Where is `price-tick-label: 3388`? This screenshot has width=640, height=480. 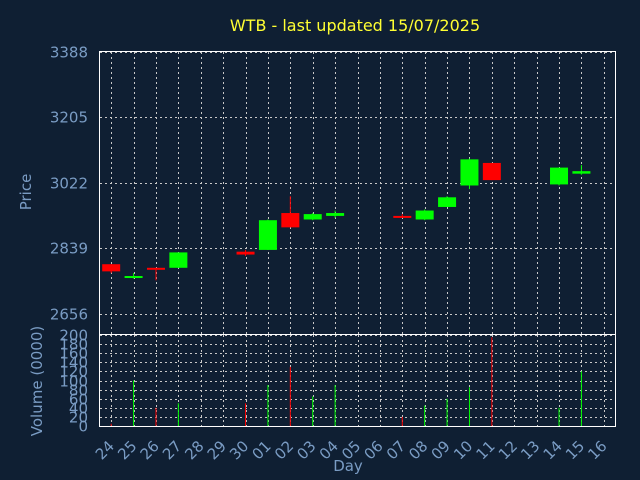
price-tick-label: 3388 is located at coordinates (69, 53).